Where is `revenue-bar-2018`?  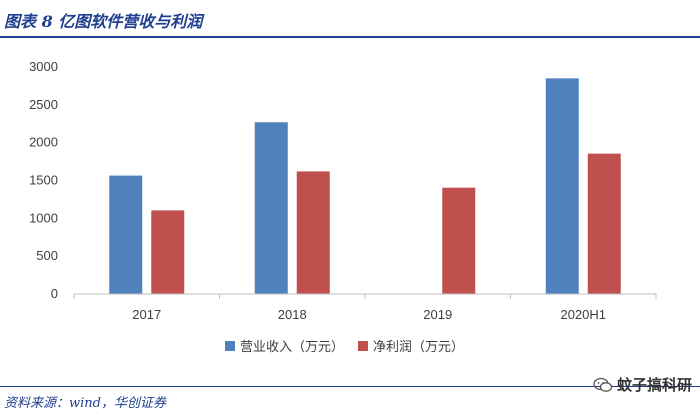 revenue-bar-2018 is located at coordinates (271, 208).